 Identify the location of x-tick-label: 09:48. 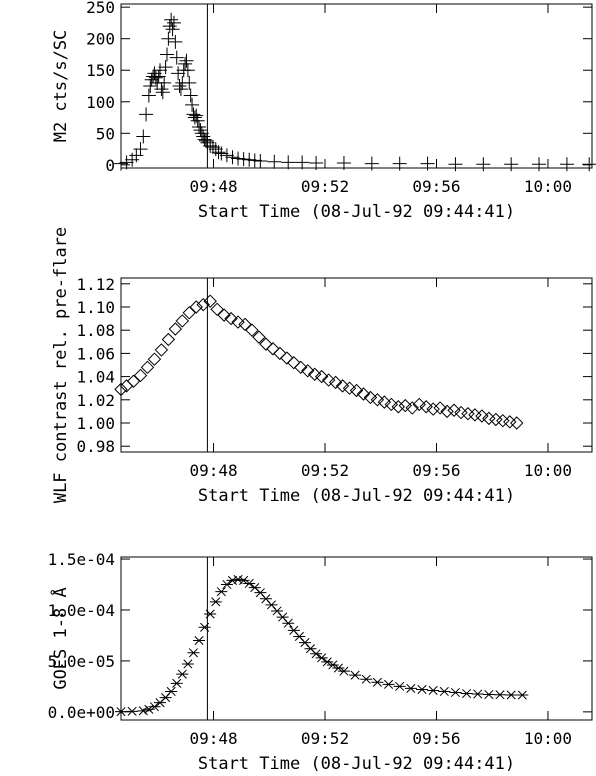
(213, 186).